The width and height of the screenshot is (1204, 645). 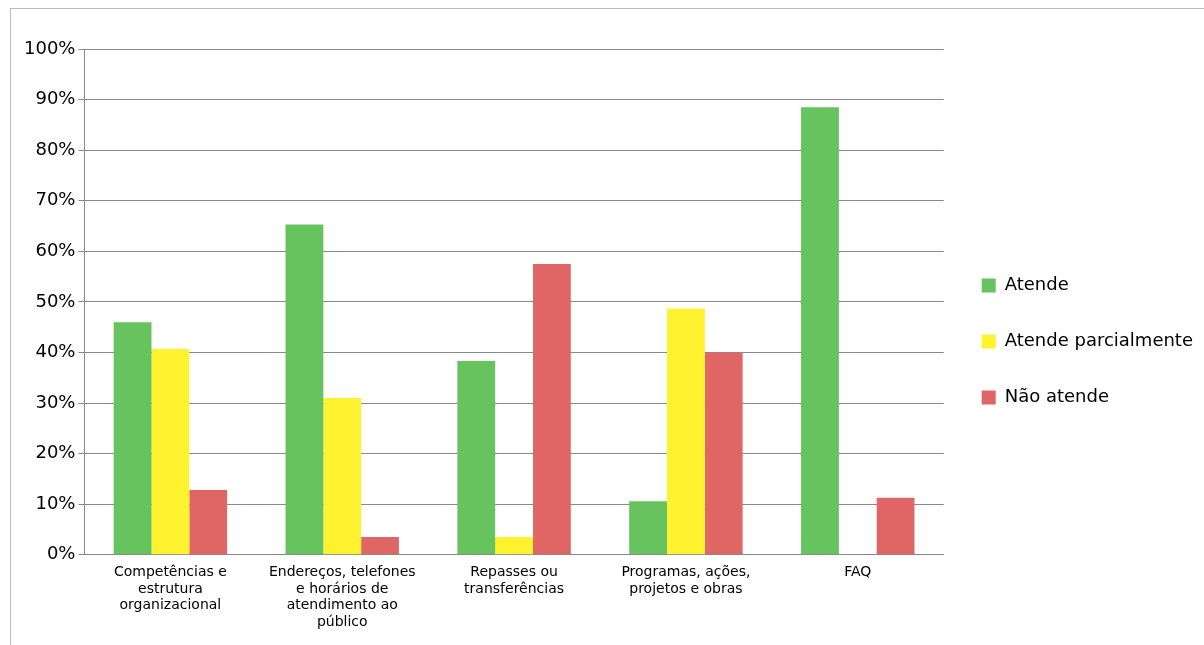 What do you see at coordinates (514, 579) in the screenshot?
I see `x-tick-label: Repasses ou transferências` at bounding box center [514, 579].